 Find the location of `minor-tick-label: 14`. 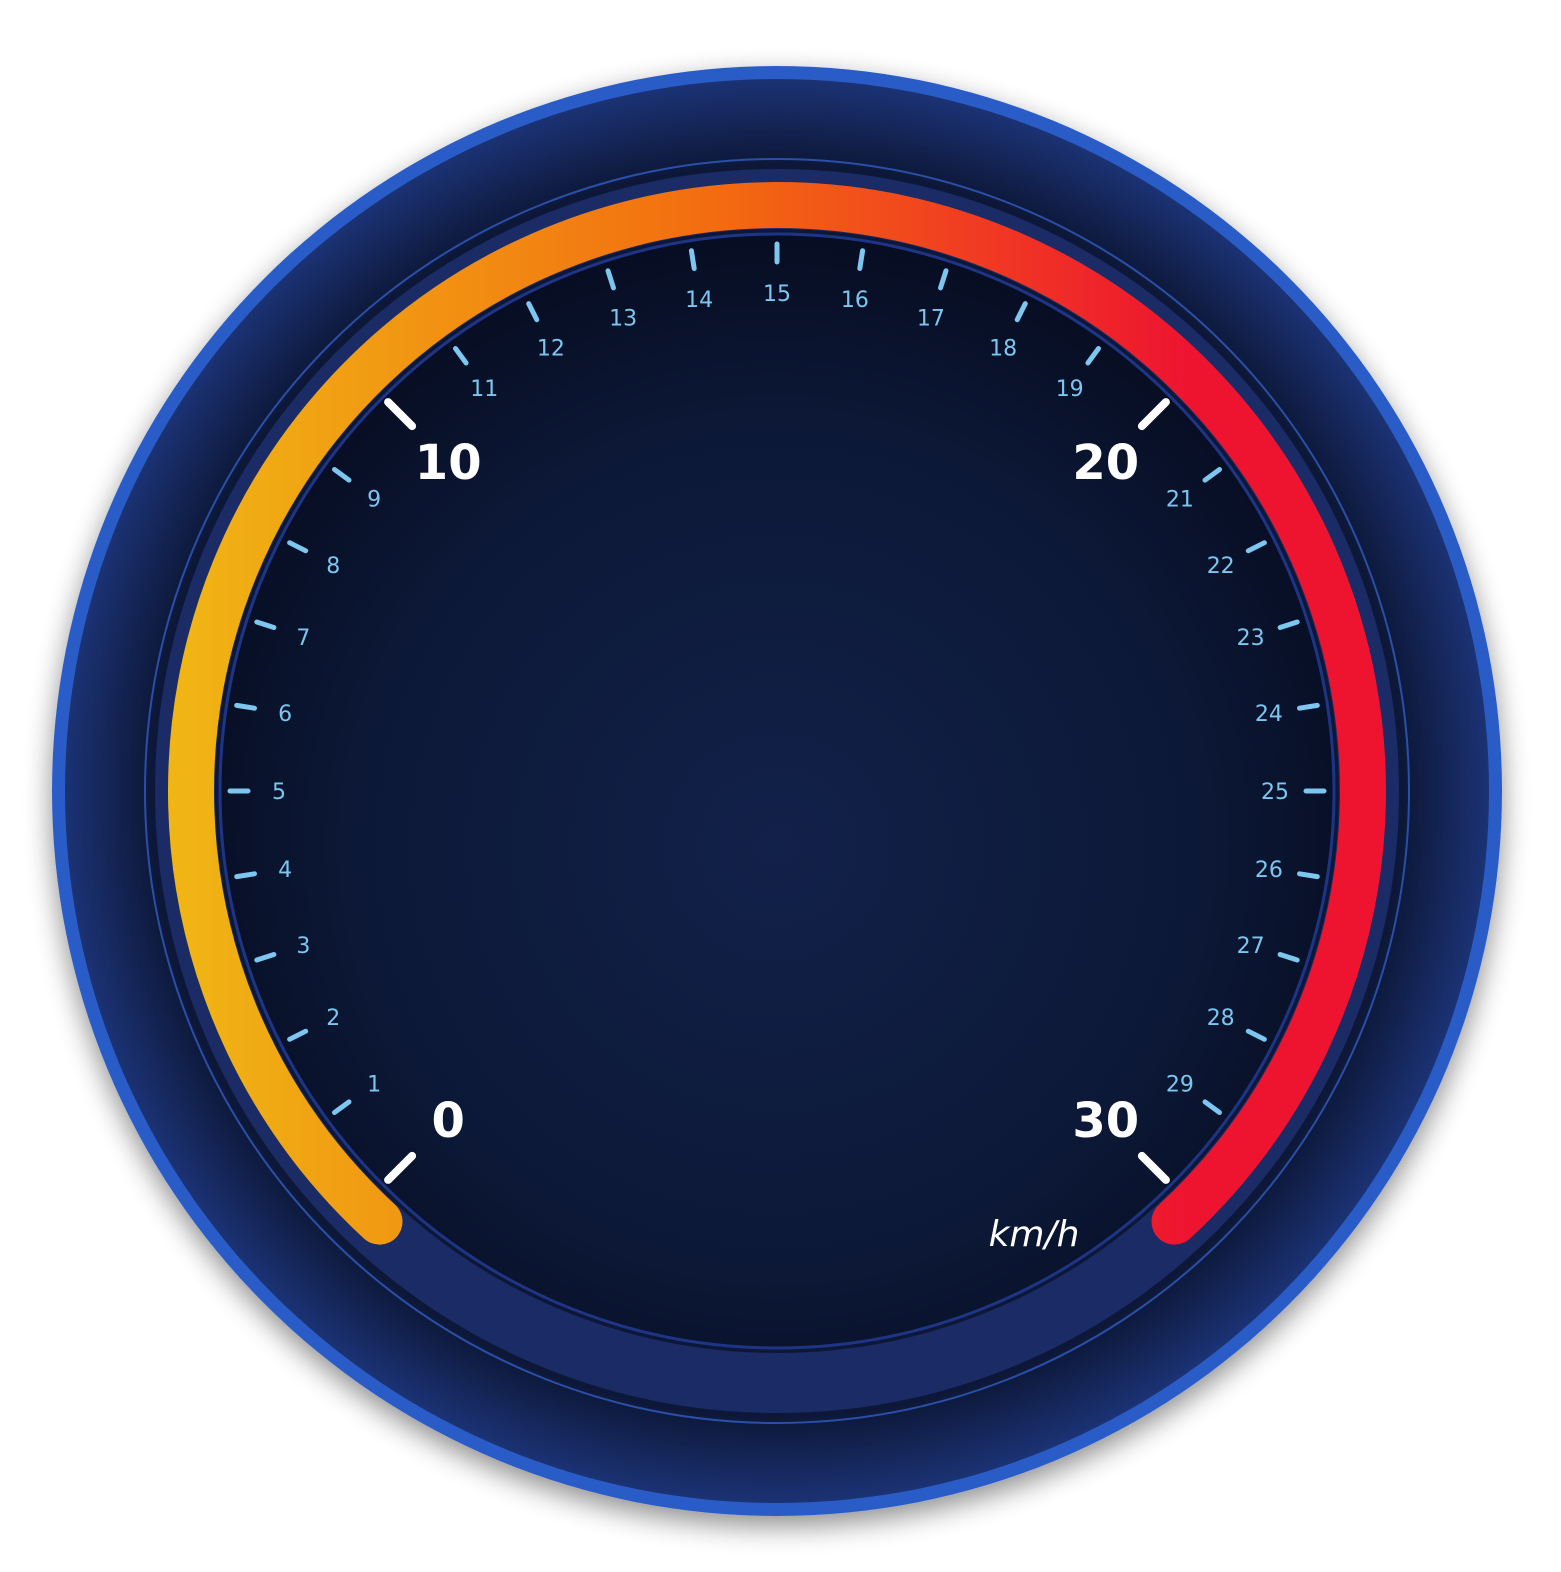

minor-tick-label: 14 is located at coordinates (699, 300).